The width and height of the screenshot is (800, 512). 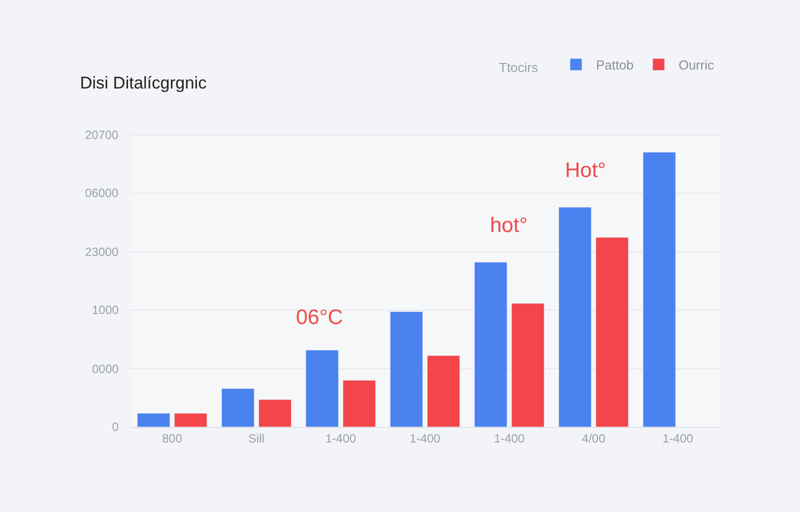 I want to click on legend-label: Pattob, so click(x=615, y=65).